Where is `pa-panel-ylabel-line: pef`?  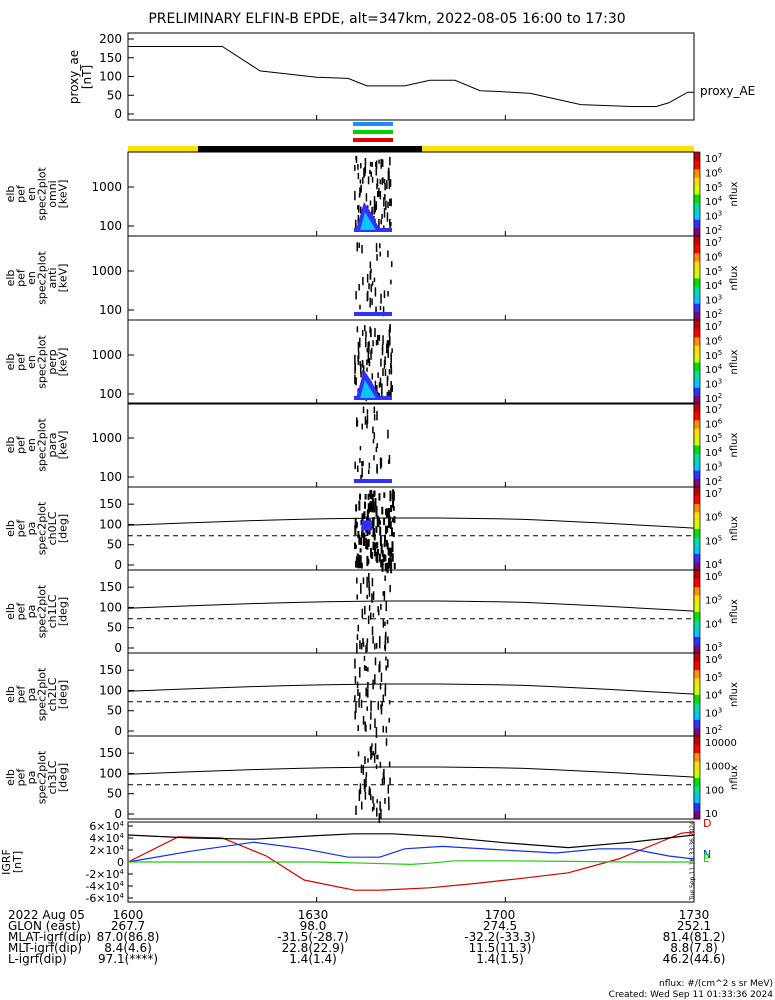
pa-panel-ylabel-line: pef is located at coordinates (20, 694).